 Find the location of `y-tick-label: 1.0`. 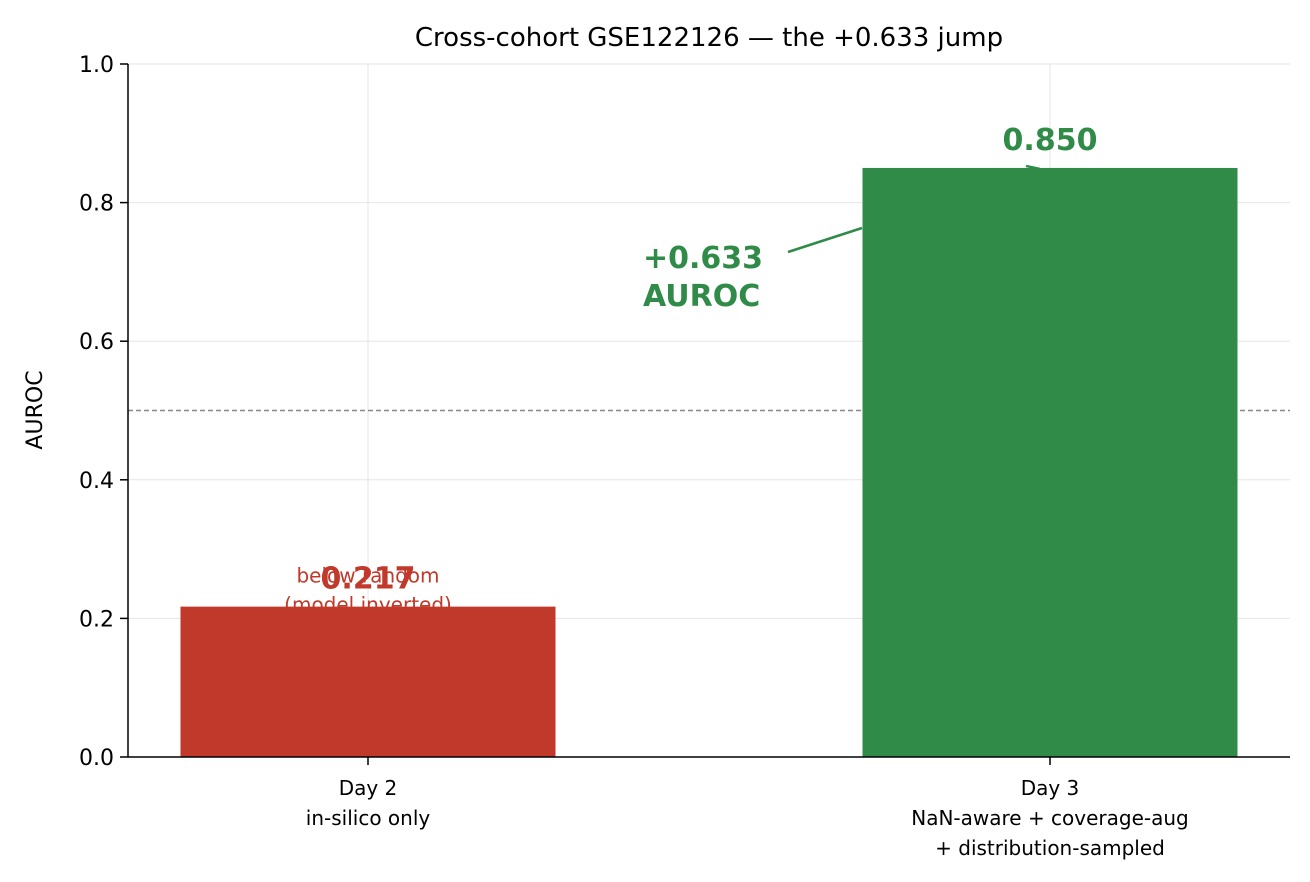

y-tick-label: 1.0 is located at coordinates (96, 65).